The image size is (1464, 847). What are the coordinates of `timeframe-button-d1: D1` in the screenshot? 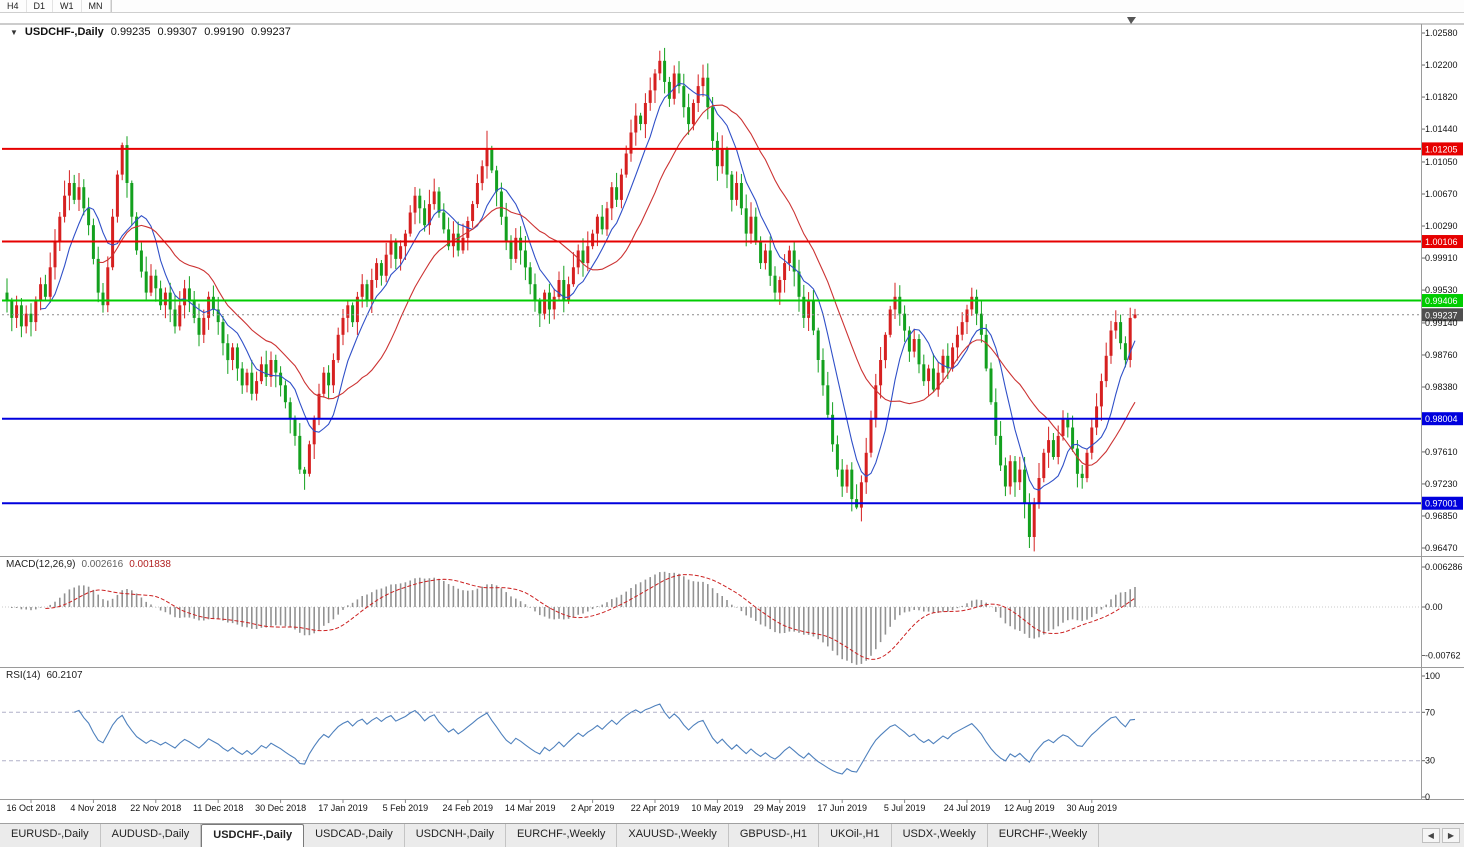 It's located at (40, 6).